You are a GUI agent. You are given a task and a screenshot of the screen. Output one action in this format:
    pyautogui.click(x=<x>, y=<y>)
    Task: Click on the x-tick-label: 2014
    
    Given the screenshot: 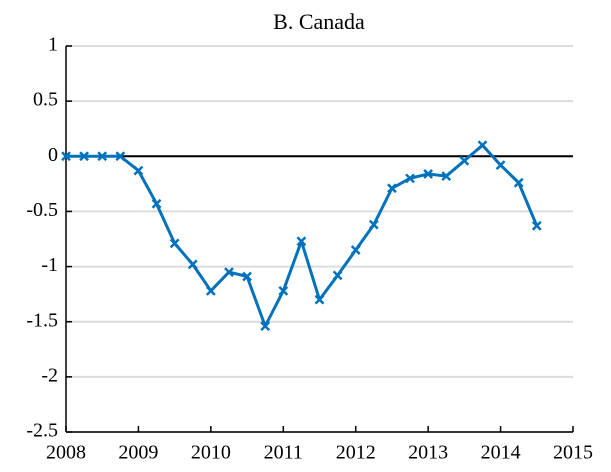 What is the action you would take?
    pyautogui.click(x=501, y=453)
    